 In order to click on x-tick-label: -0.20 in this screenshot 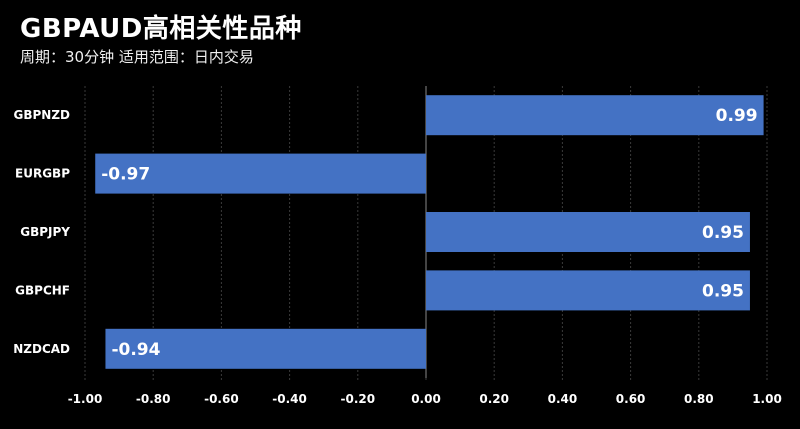, I will do `click(358, 399)`.